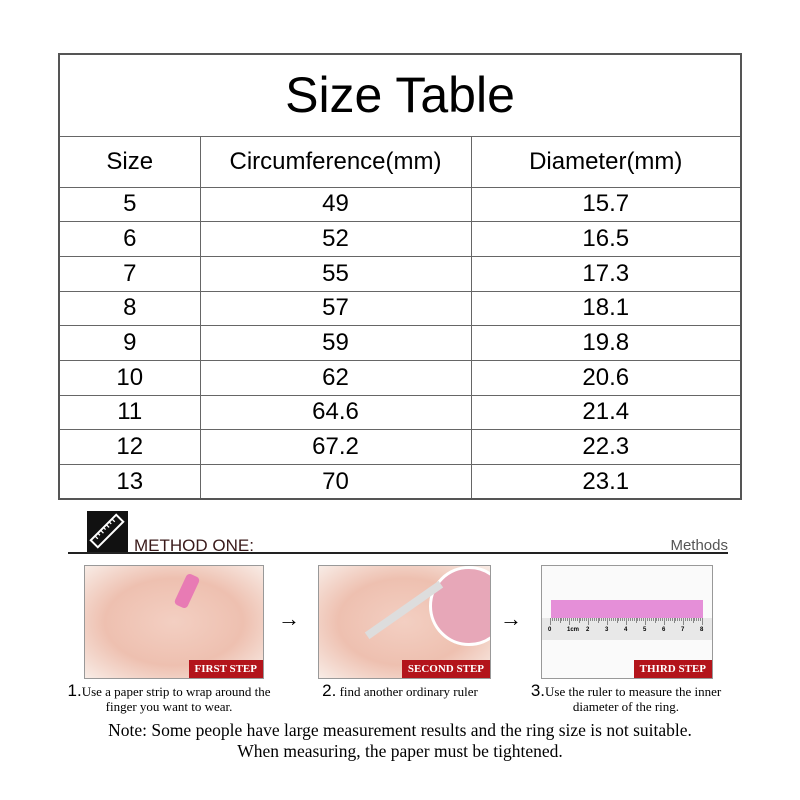  I want to click on table-row: 12 67.2 22.3, so click(400, 447).